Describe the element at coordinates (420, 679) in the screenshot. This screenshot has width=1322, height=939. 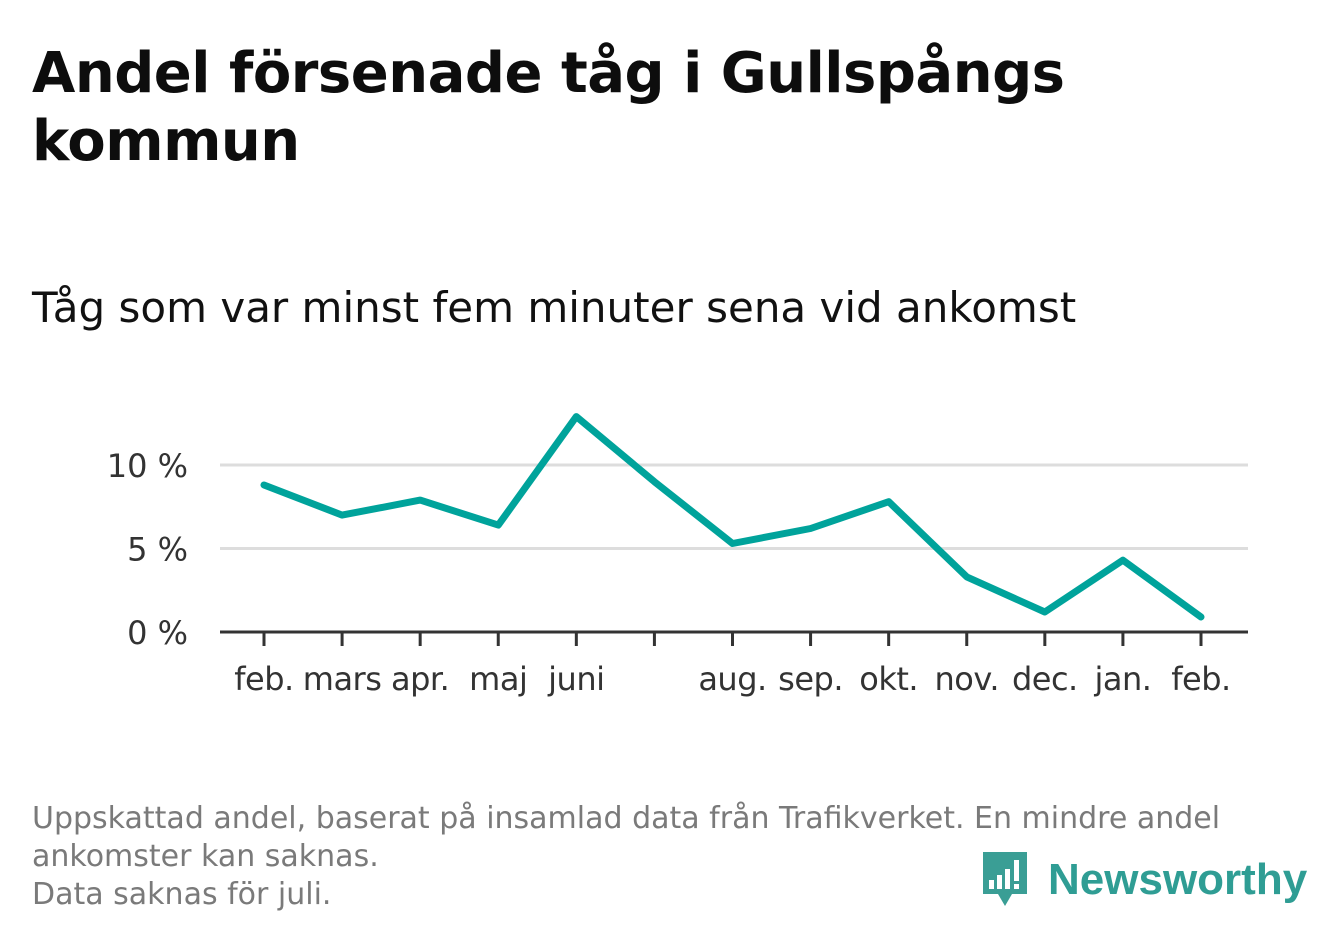
I see `x-tick-label: apr.` at that location.